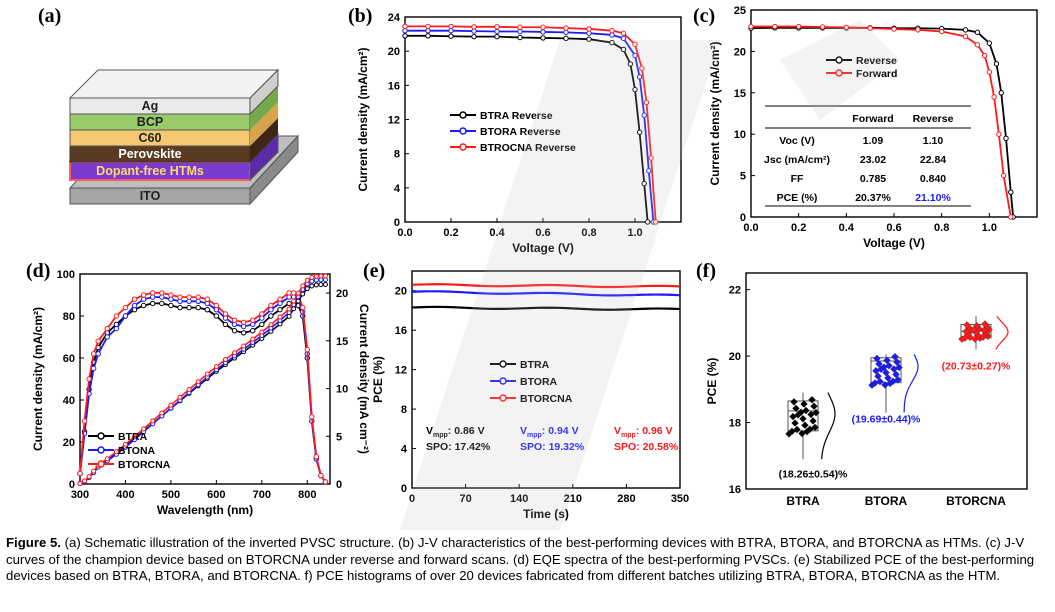 This screenshot has width=1055, height=612. What do you see at coordinates (546, 399) in the screenshot?
I see `legend-label-e: BTORCNA` at bounding box center [546, 399].